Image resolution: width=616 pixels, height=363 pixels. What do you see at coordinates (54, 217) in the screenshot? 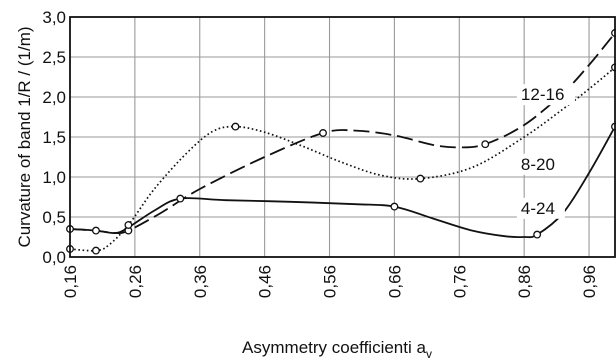
I see `y-tick-label: 0,5` at bounding box center [54, 217].